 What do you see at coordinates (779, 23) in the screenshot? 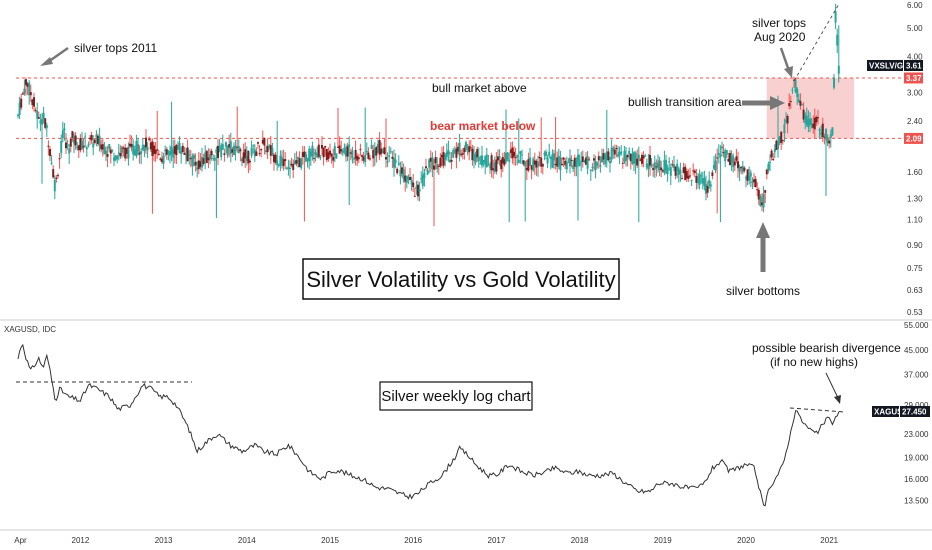
I see `annotation-silver-tops-line1: silver tops` at bounding box center [779, 23].